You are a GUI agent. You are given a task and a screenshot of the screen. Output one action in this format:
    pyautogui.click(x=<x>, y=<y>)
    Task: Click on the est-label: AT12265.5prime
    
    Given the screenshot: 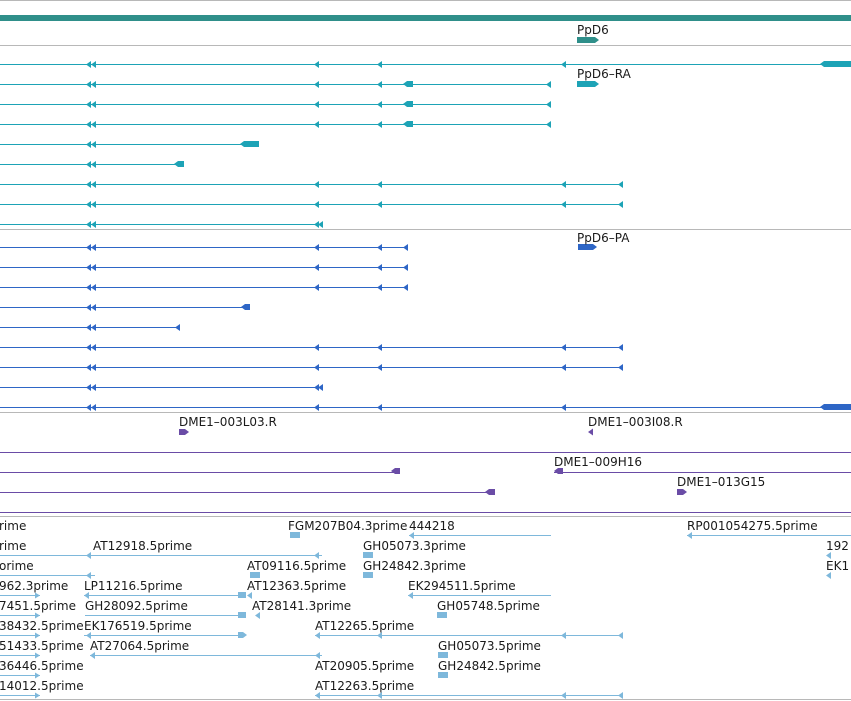 What is the action you would take?
    pyautogui.click(x=365, y=626)
    